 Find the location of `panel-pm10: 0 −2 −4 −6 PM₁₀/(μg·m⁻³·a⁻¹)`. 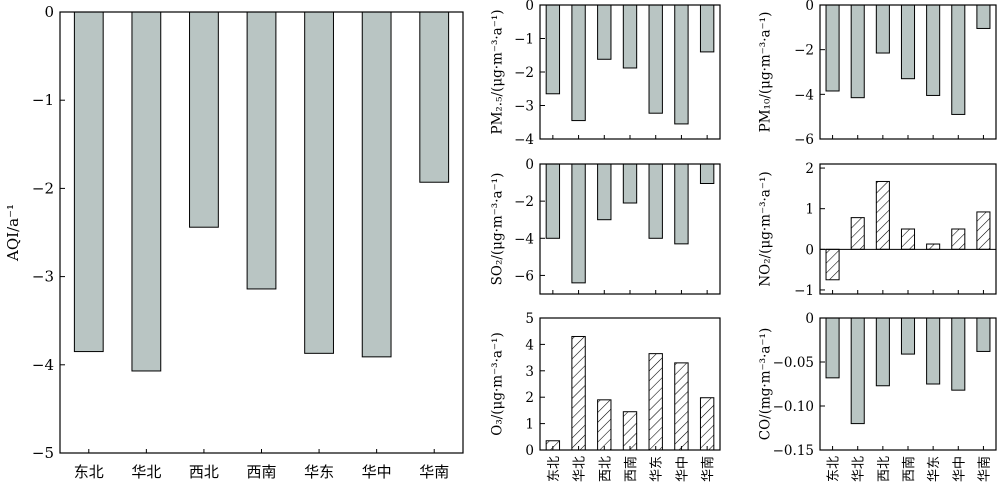

panel-pm10: 0 −2 −4 −6 PM₁₀/(μg·m⁻³·a⁻¹) is located at coordinates (877, 74).